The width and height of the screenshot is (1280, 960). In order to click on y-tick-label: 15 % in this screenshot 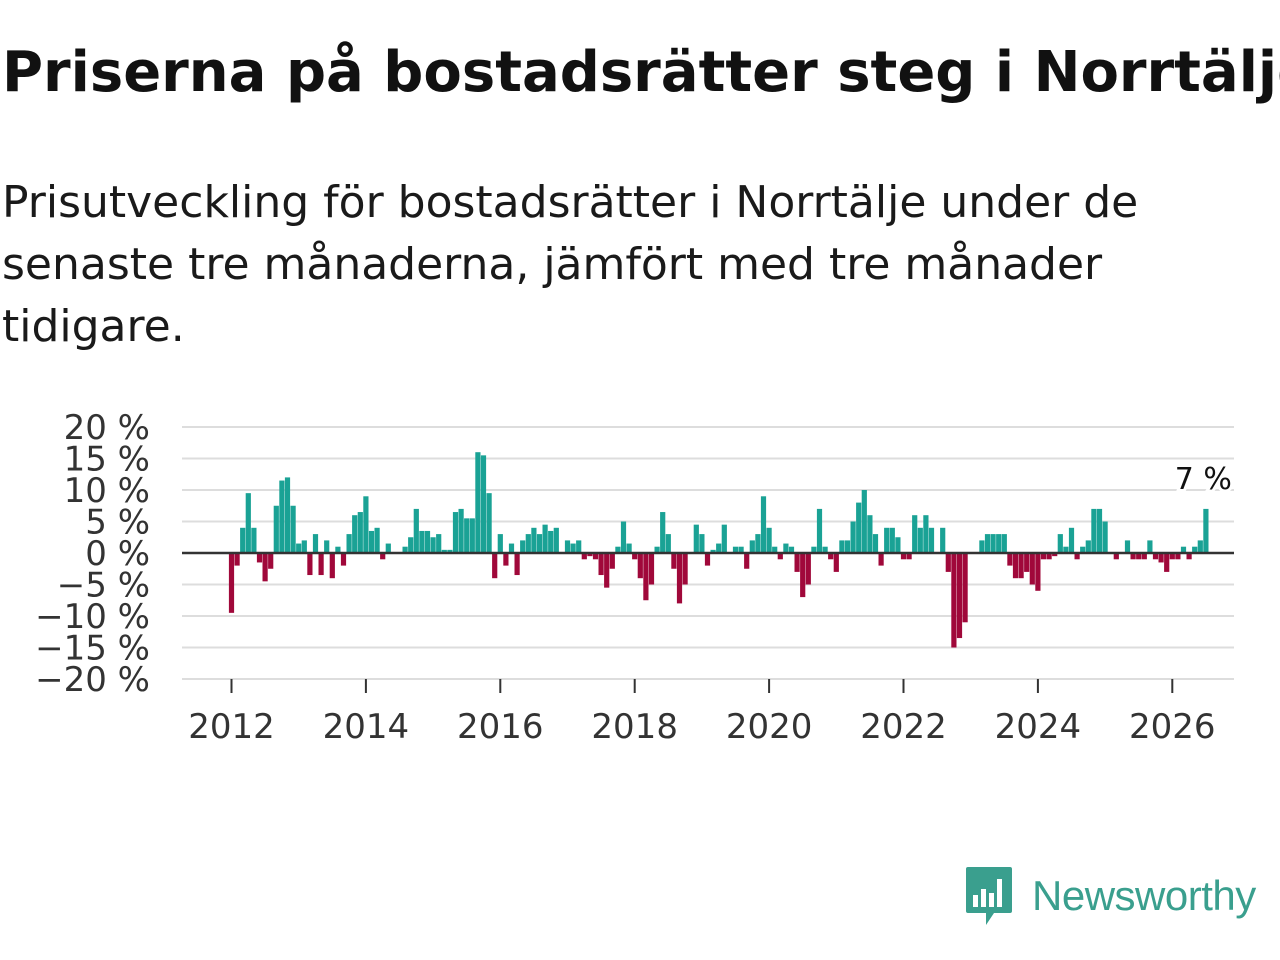, I will do `click(107, 460)`.